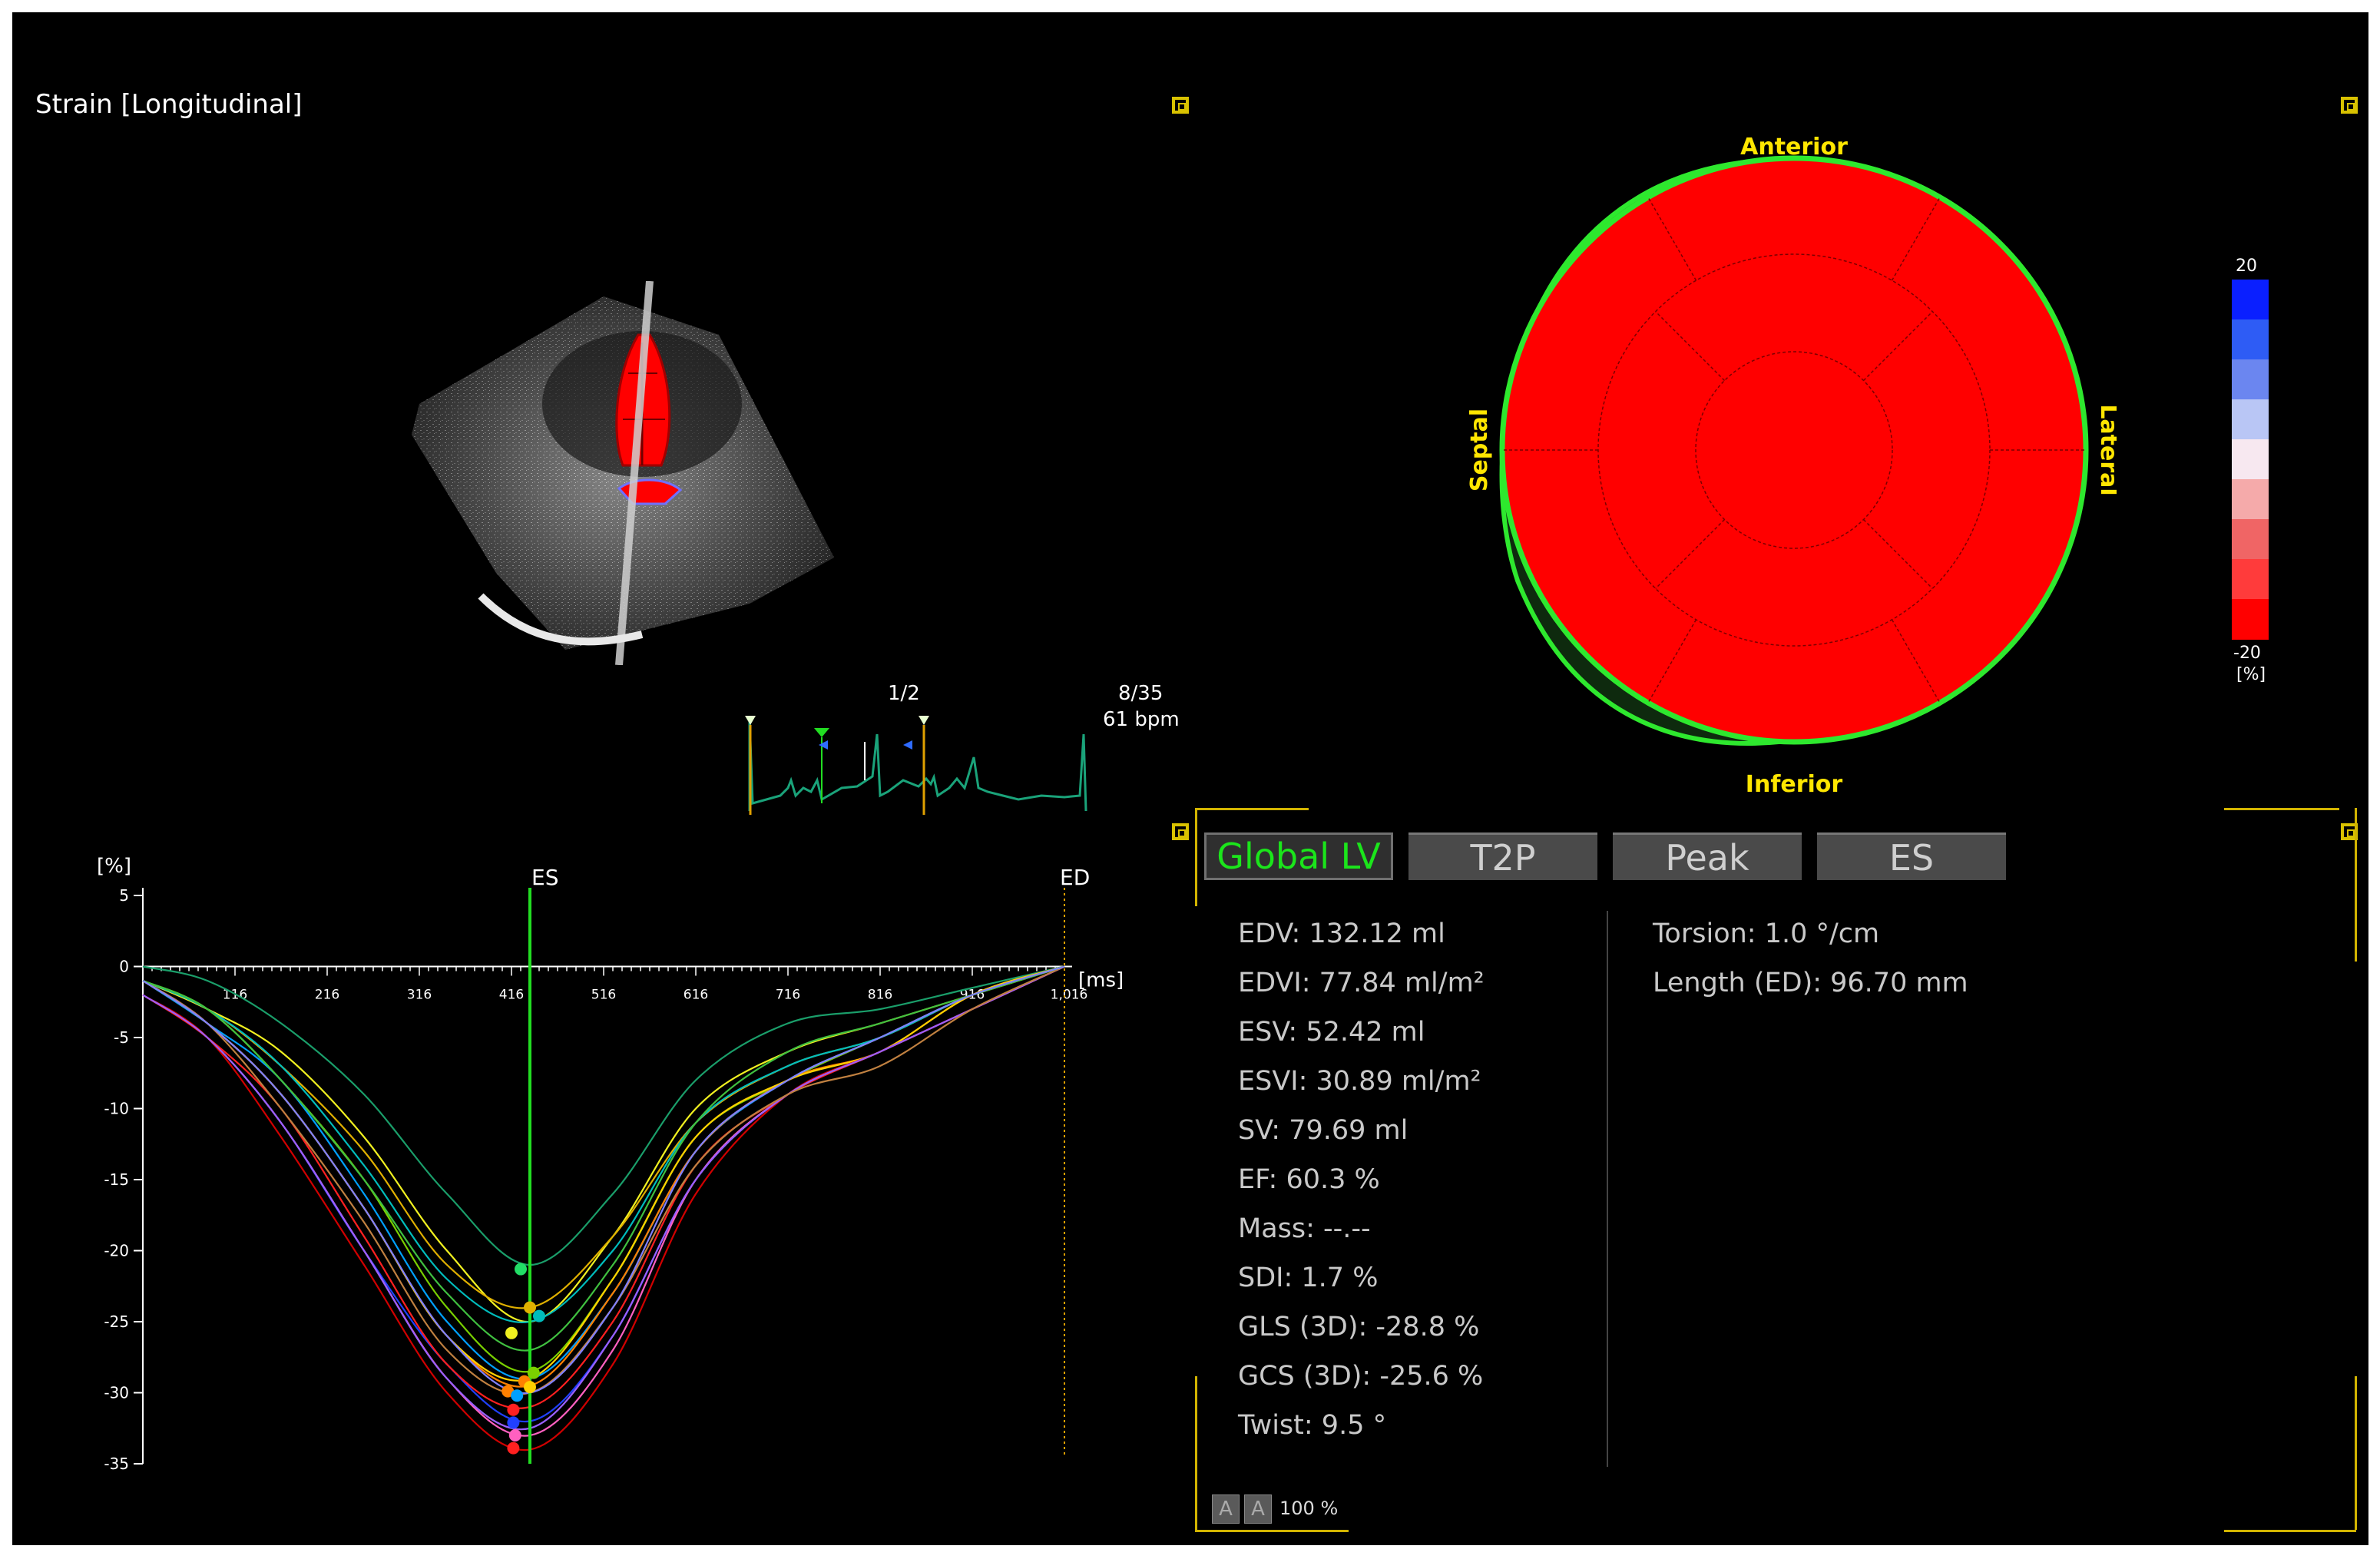 Image resolution: width=2380 pixels, height=1559 pixels. What do you see at coordinates (1911, 856) in the screenshot?
I see `tab-es: ES` at bounding box center [1911, 856].